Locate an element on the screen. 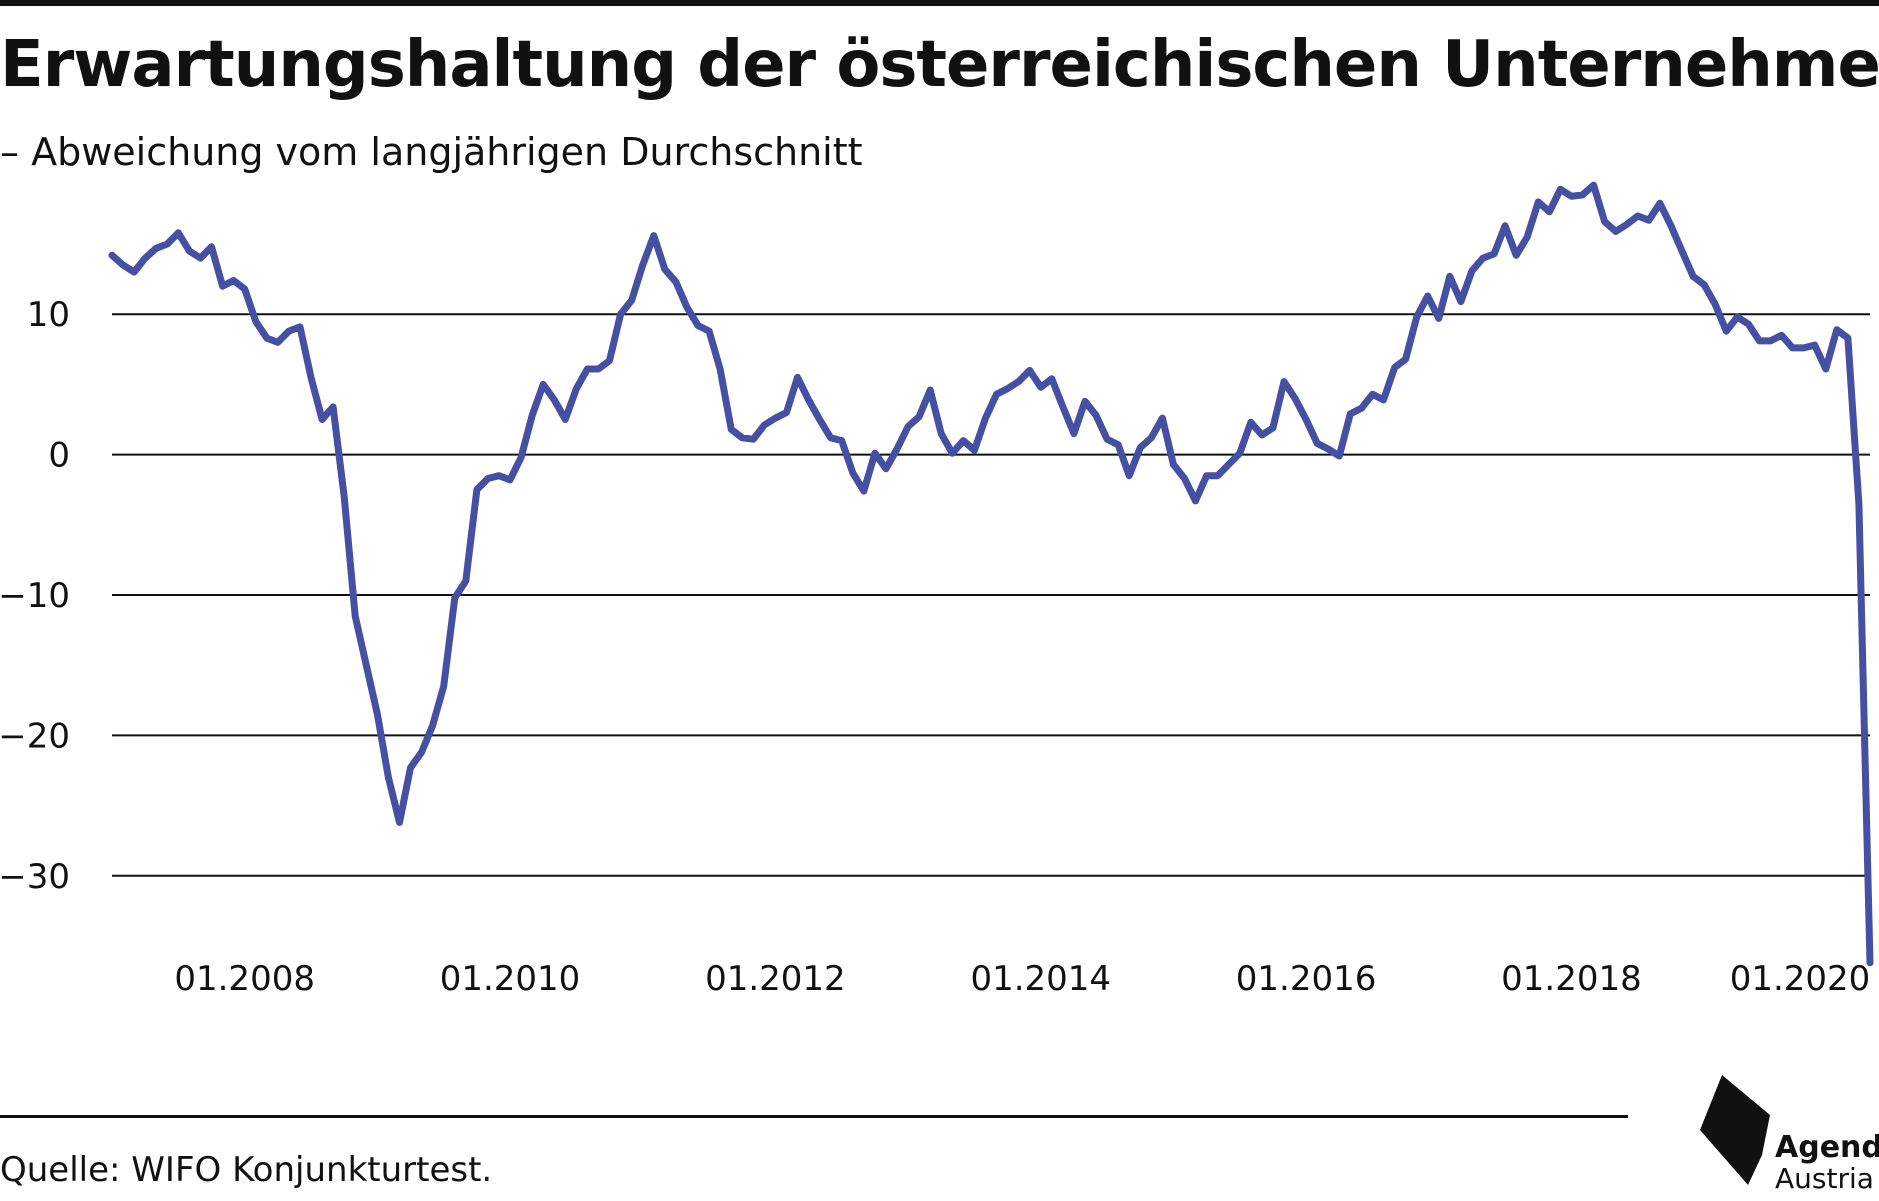 This screenshot has width=1879, height=1201. y-tick-label: −20 is located at coordinates (35, 736).